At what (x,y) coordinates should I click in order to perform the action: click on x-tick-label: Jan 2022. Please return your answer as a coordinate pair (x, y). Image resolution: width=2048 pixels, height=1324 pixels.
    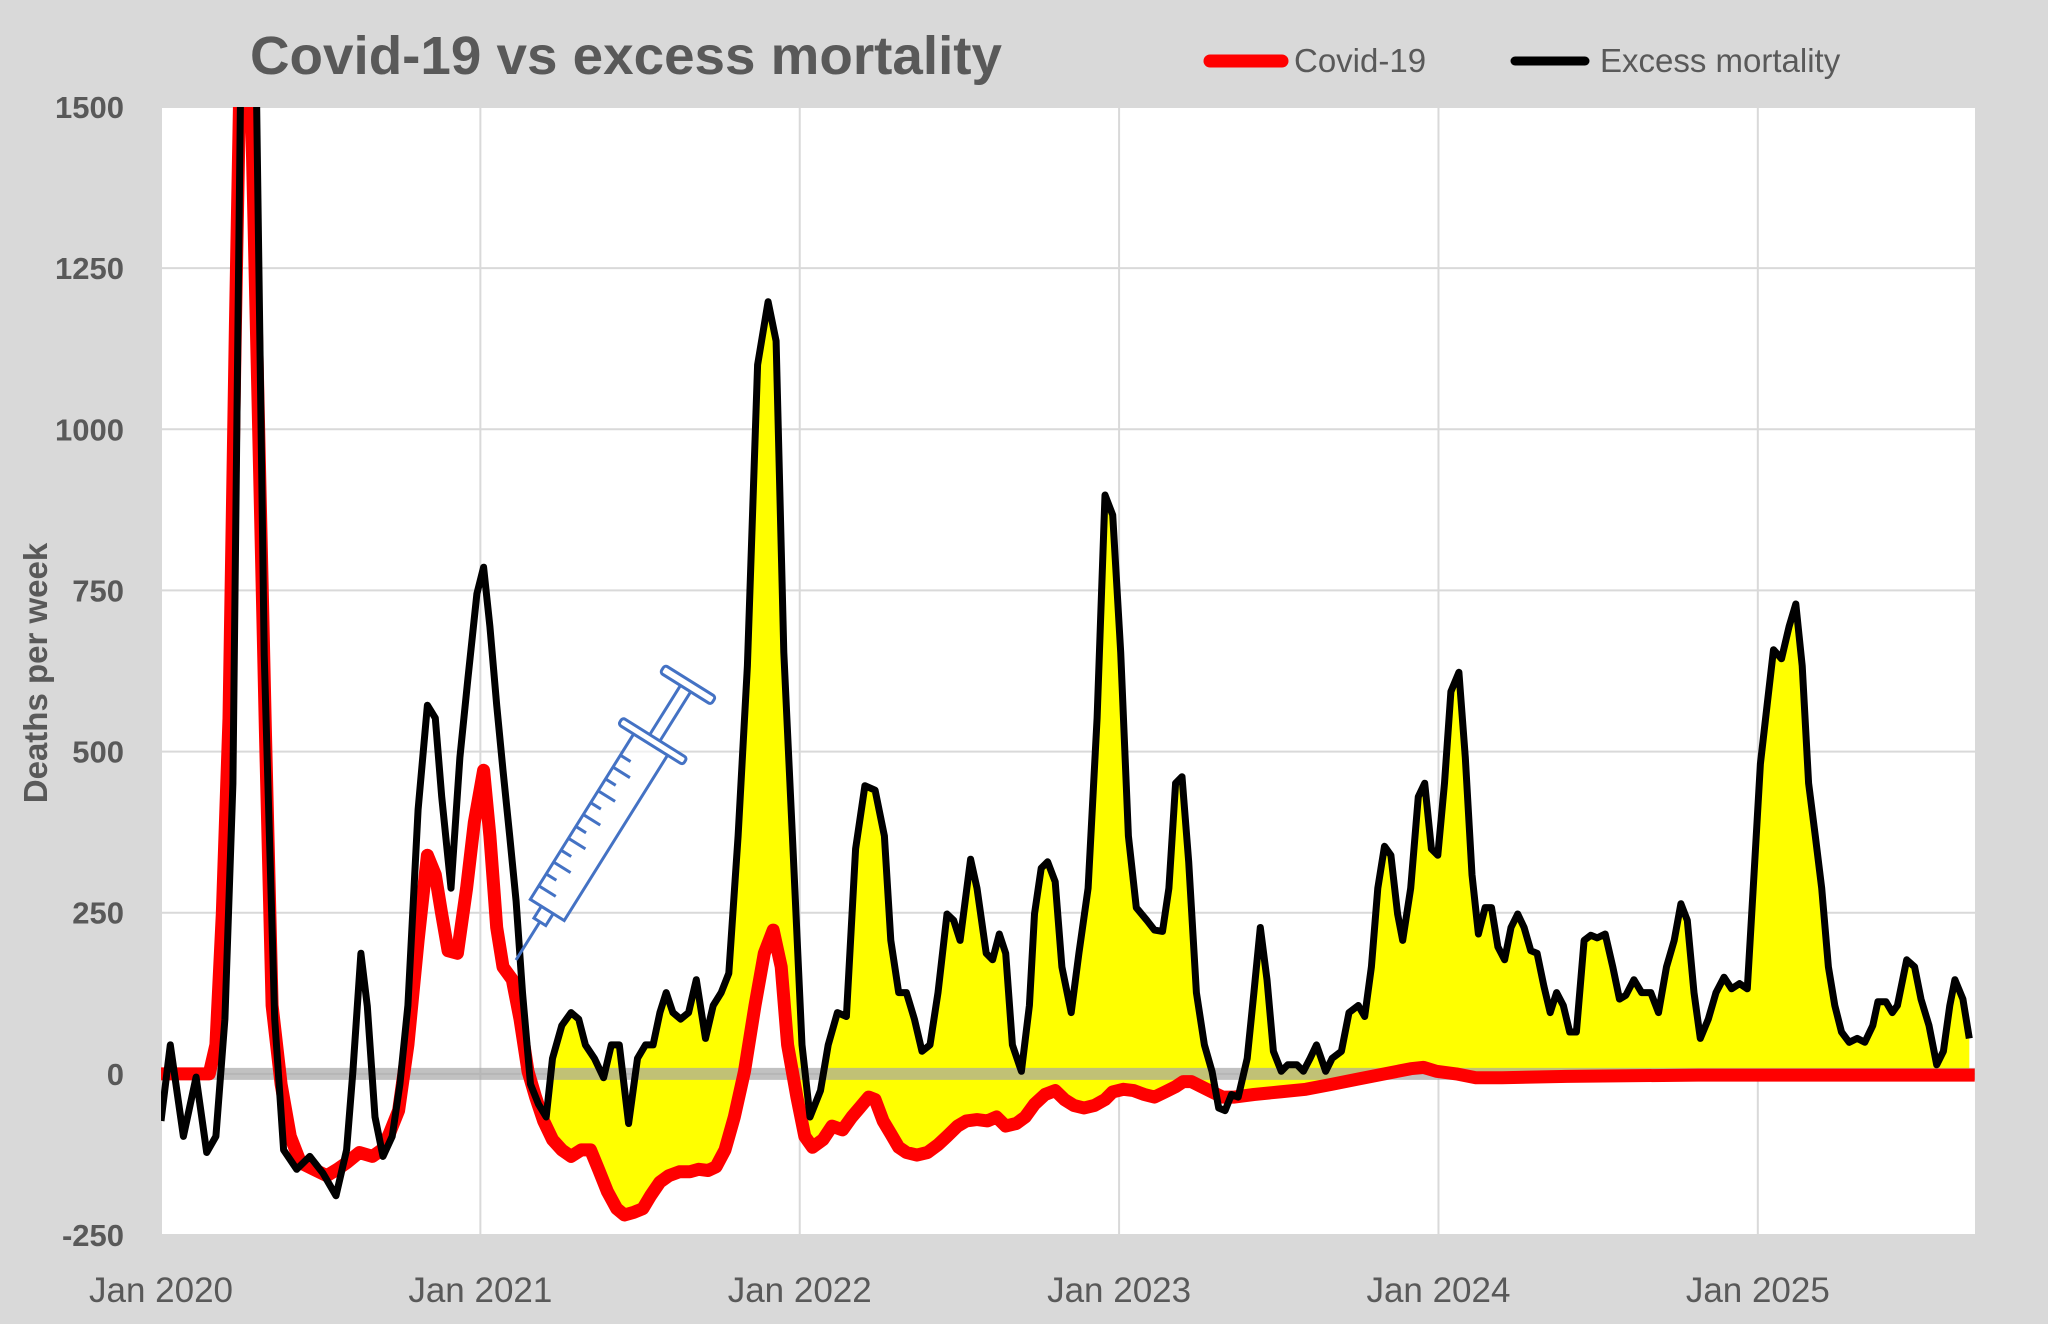
    Looking at the image, I should click on (800, 1290).